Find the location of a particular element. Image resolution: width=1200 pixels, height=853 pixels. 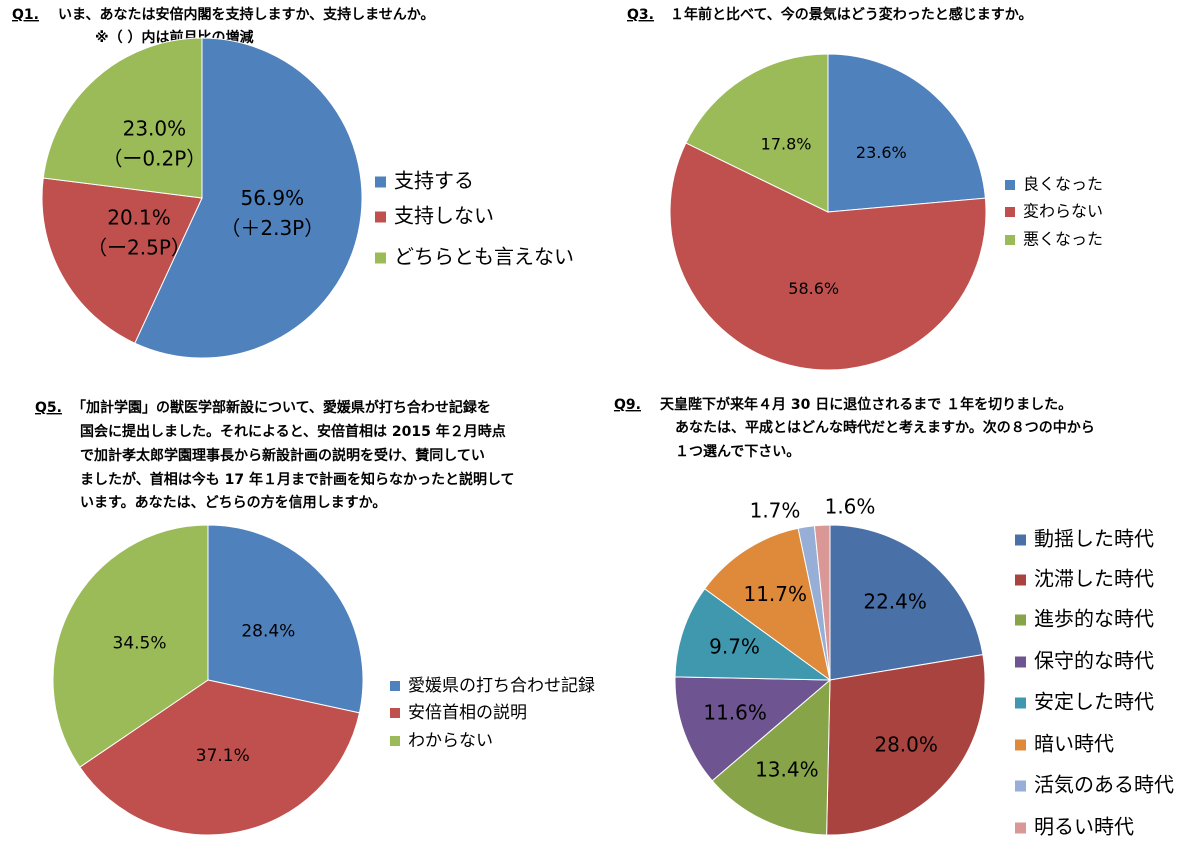

value-label: 20.1% is located at coordinates (139, 217).